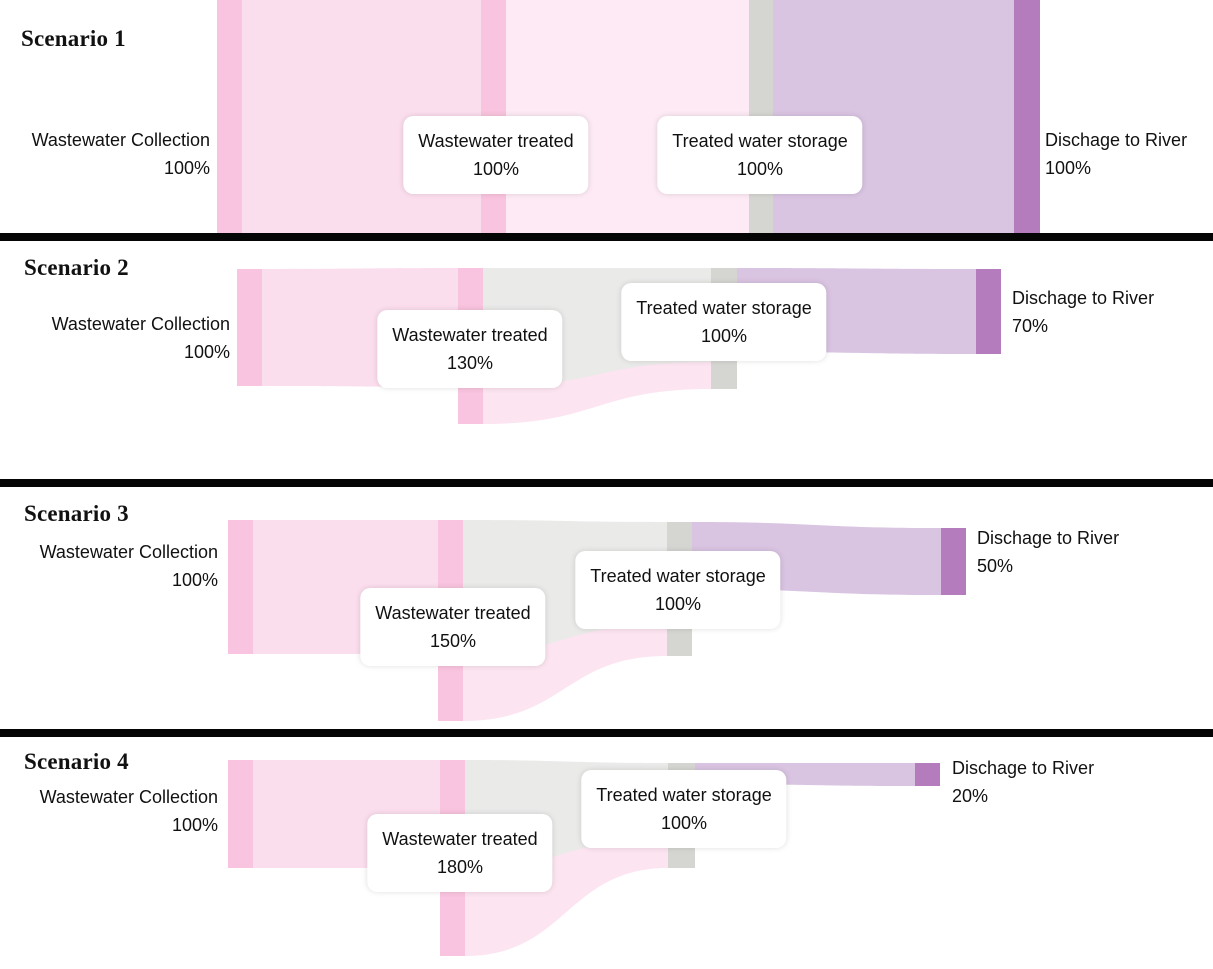  Describe the element at coordinates (1030, 326) in the screenshot. I see `river-label-value: 70%` at that location.